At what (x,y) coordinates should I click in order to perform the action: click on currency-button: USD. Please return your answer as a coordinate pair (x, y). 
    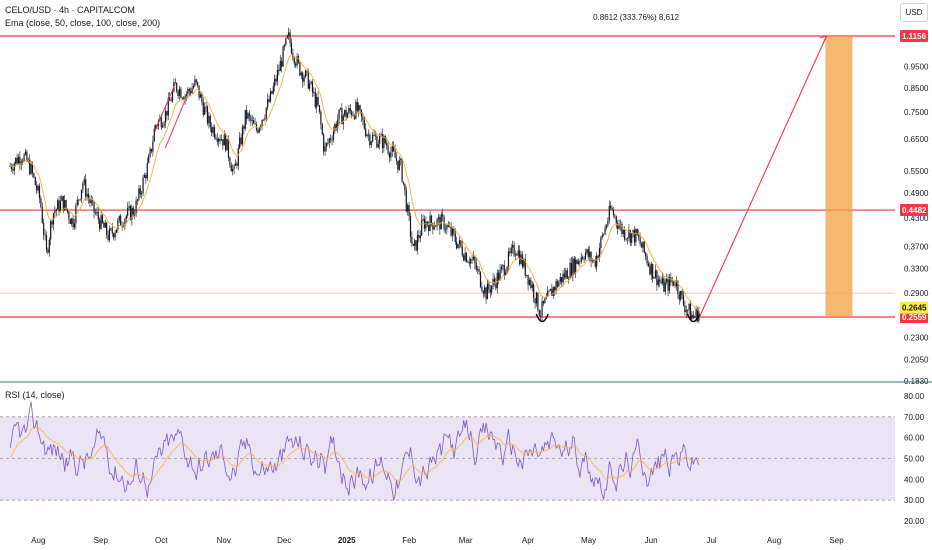
    Looking at the image, I should click on (914, 12).